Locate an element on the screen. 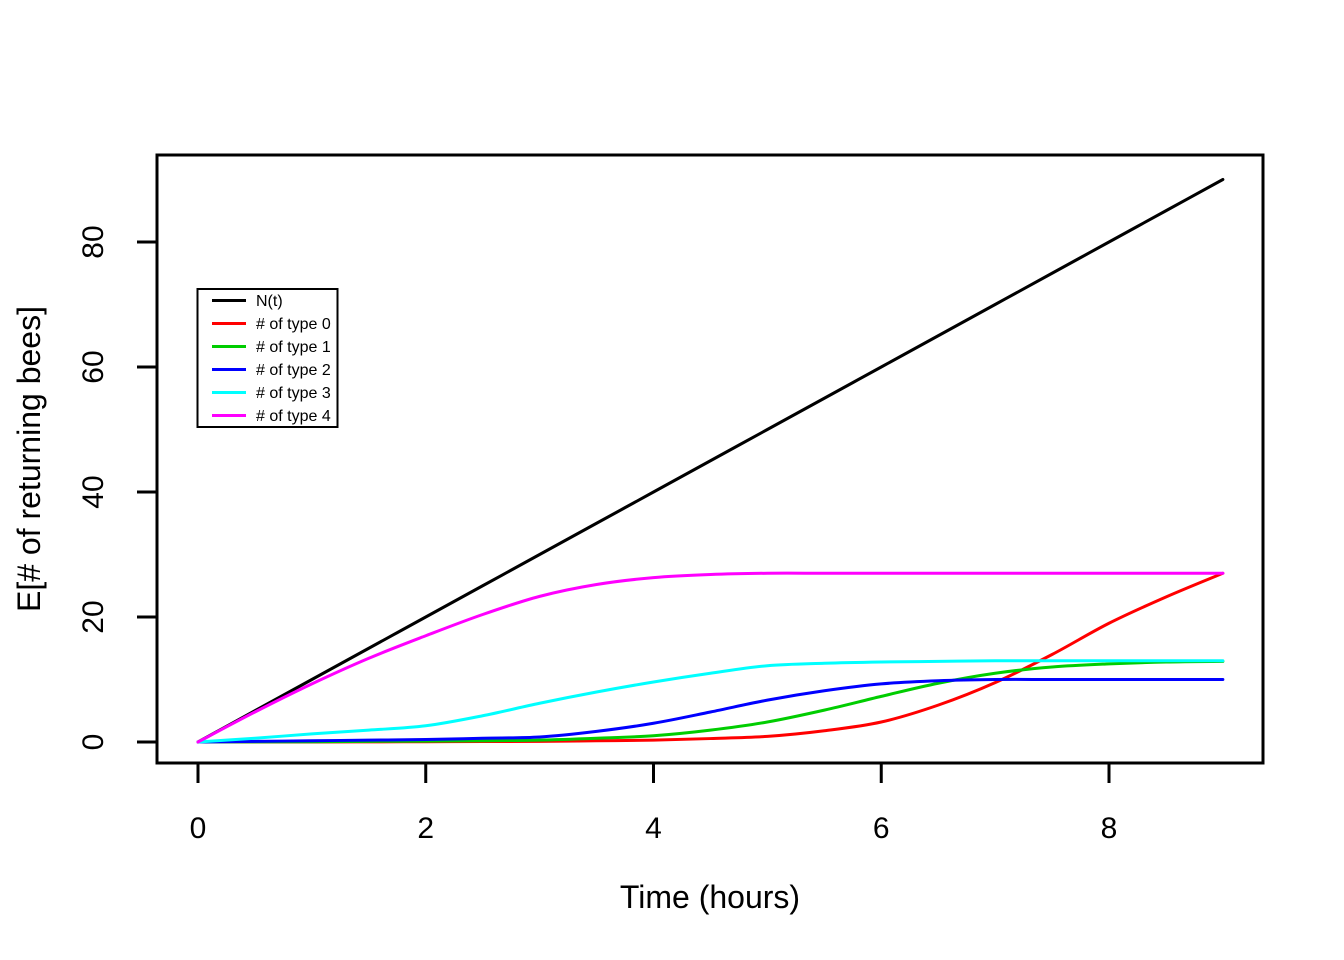  legend-entry: # of type 1 is located at coordinates (271, 347).